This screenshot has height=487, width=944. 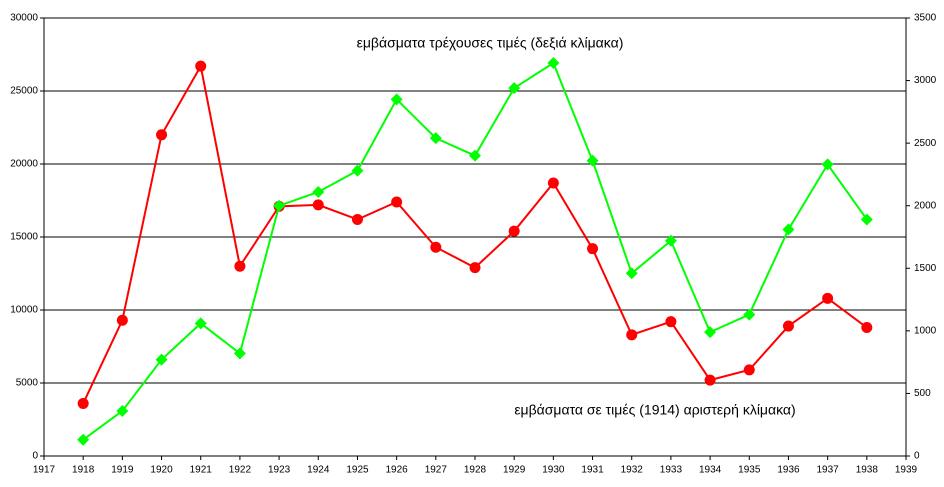 What do you see at coordinates (514, 470) in the screenshot?
I see `x-tick-label: 1929` at bounding box center [514, 470].